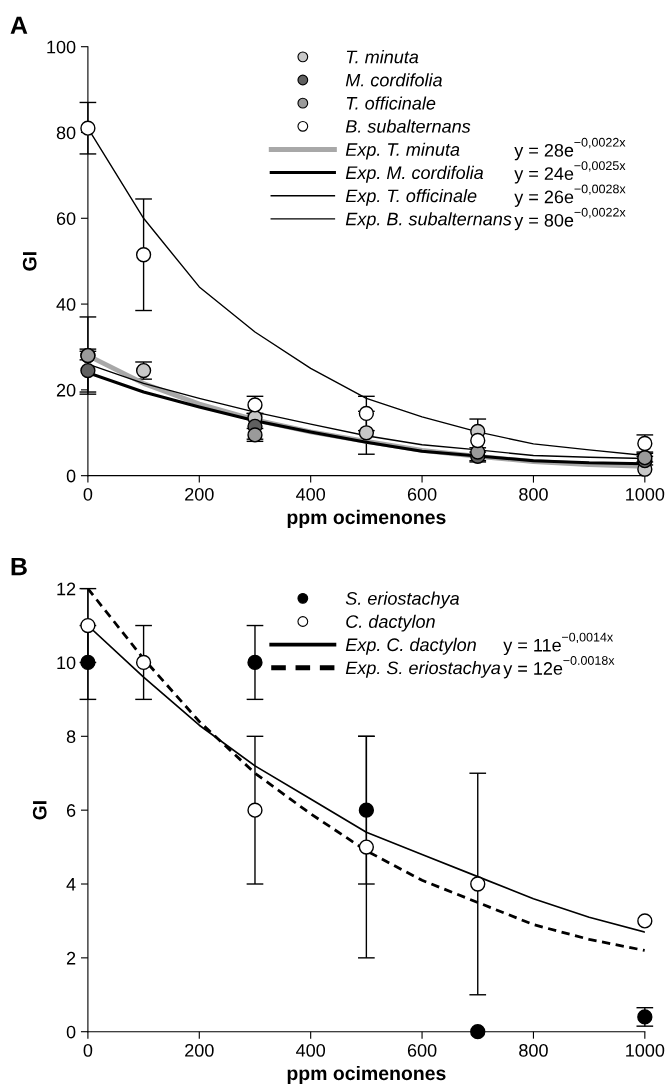 Image resolution: width=671 pixels, height=1086 pixels. Describe the element at coordinates (390, 623) in the screenshot. I see `legend-label: C. dactylon` at that location.